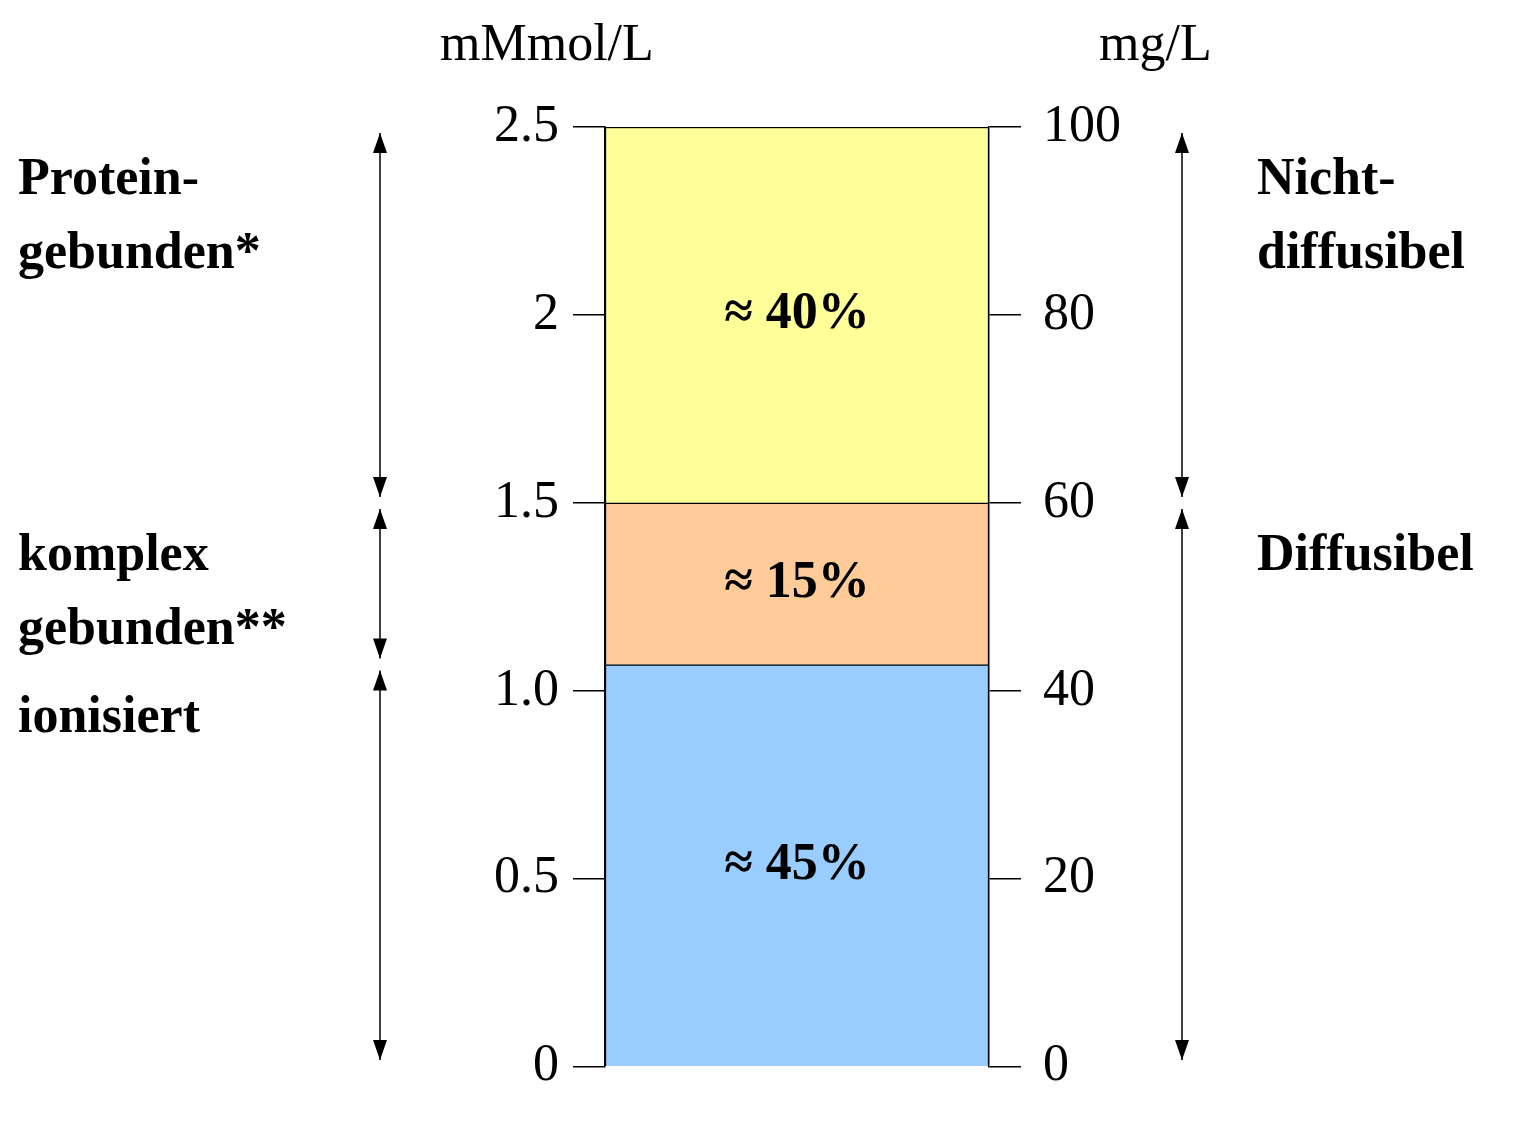 Image resolution: width=1540 pixels, height=1128 pixels. Describe the element at coordinates (1069, 687) in the screenshot. I see `y2-tick-label: 40` at that location.